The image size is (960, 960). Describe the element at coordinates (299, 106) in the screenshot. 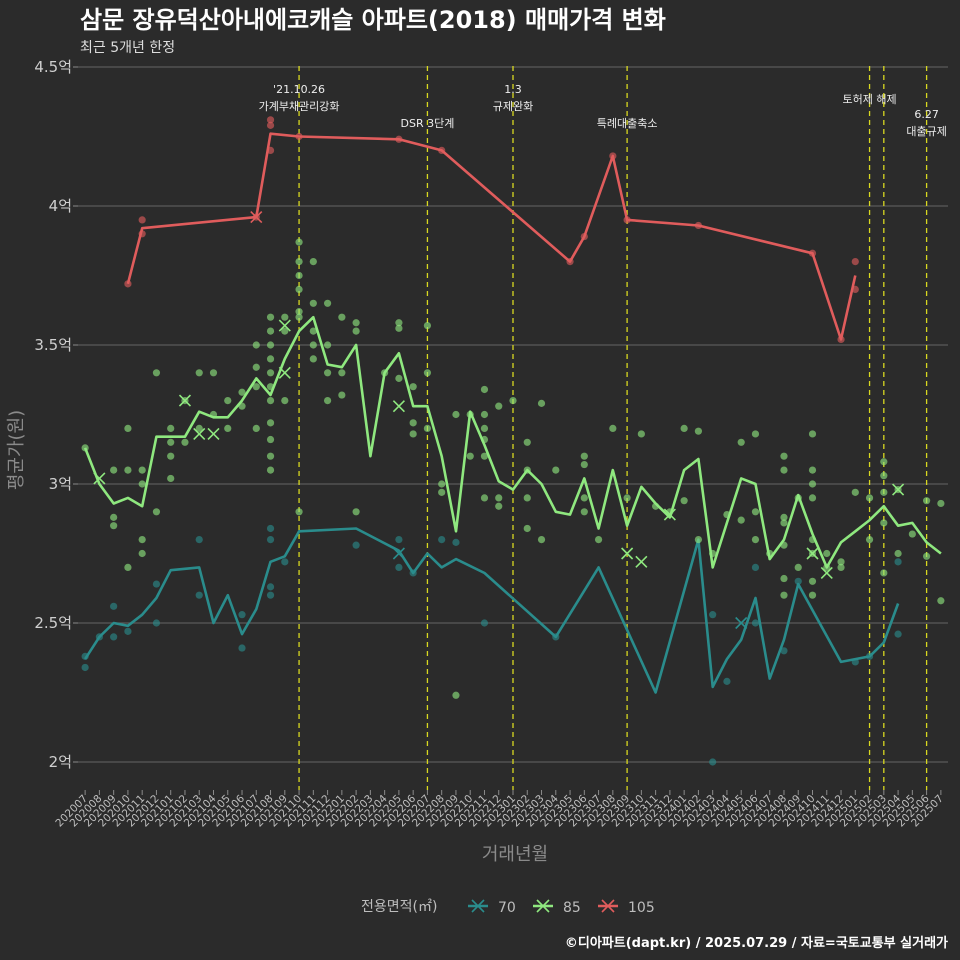

I see `event-label-0-1: 가계부채관리강화` at that location.